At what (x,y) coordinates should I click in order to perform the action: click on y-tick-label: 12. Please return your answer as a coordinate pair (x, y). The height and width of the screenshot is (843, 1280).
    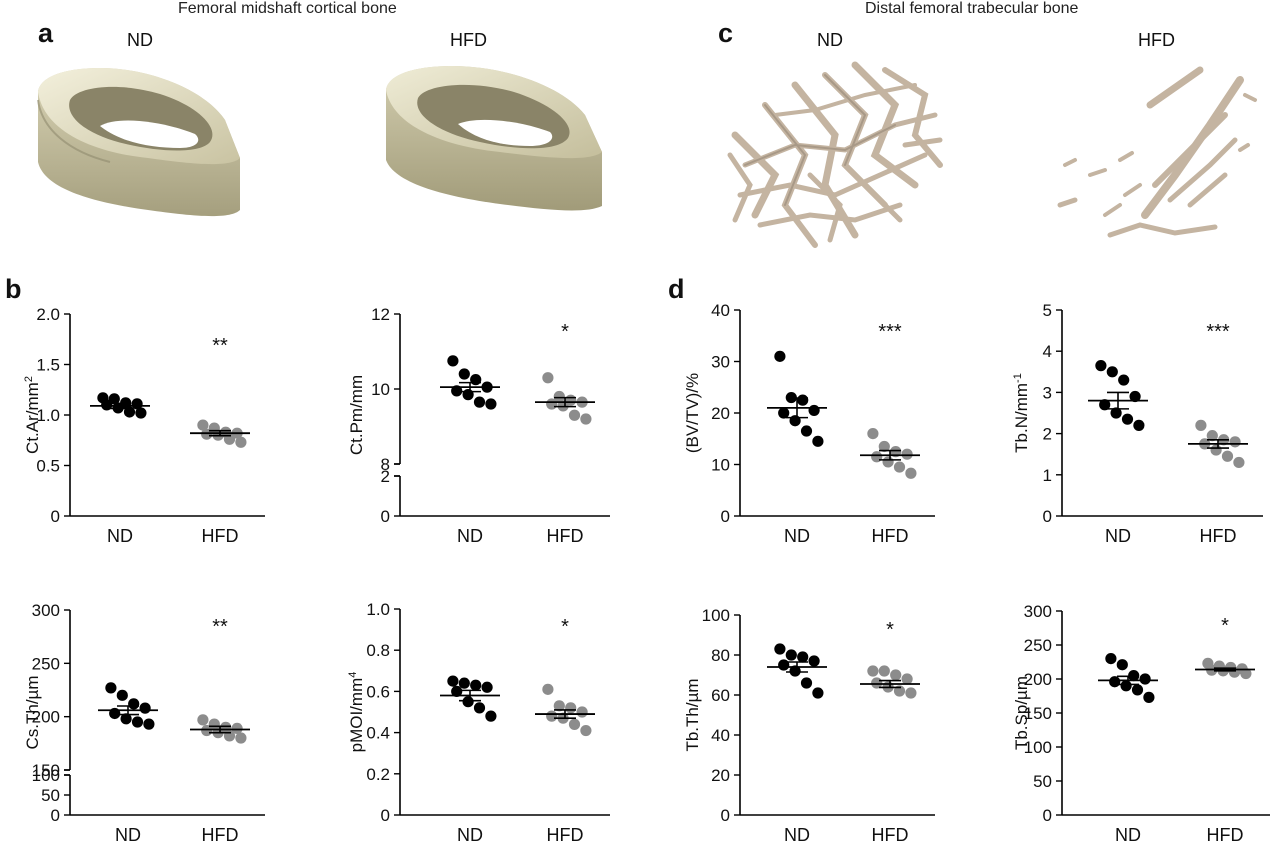
    Looking at the image, I should click on (380, 314).